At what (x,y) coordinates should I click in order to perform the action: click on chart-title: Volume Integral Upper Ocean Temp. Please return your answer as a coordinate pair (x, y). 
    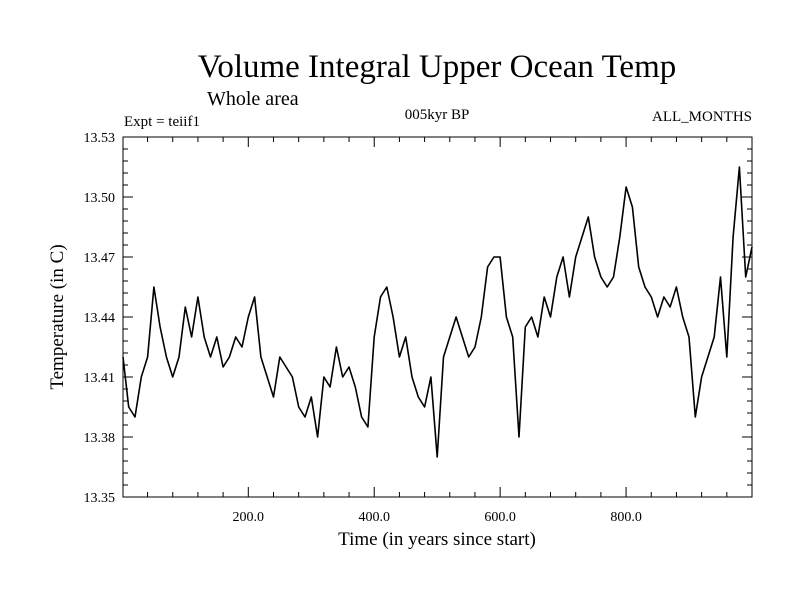
    Looking at the image, I should click on (437, 67).